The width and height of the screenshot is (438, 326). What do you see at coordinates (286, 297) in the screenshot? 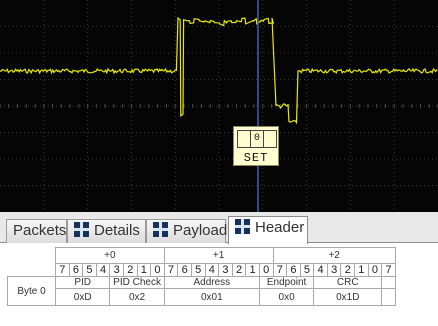
I see `field-value: 0x0` at bounding box center [286, 297].